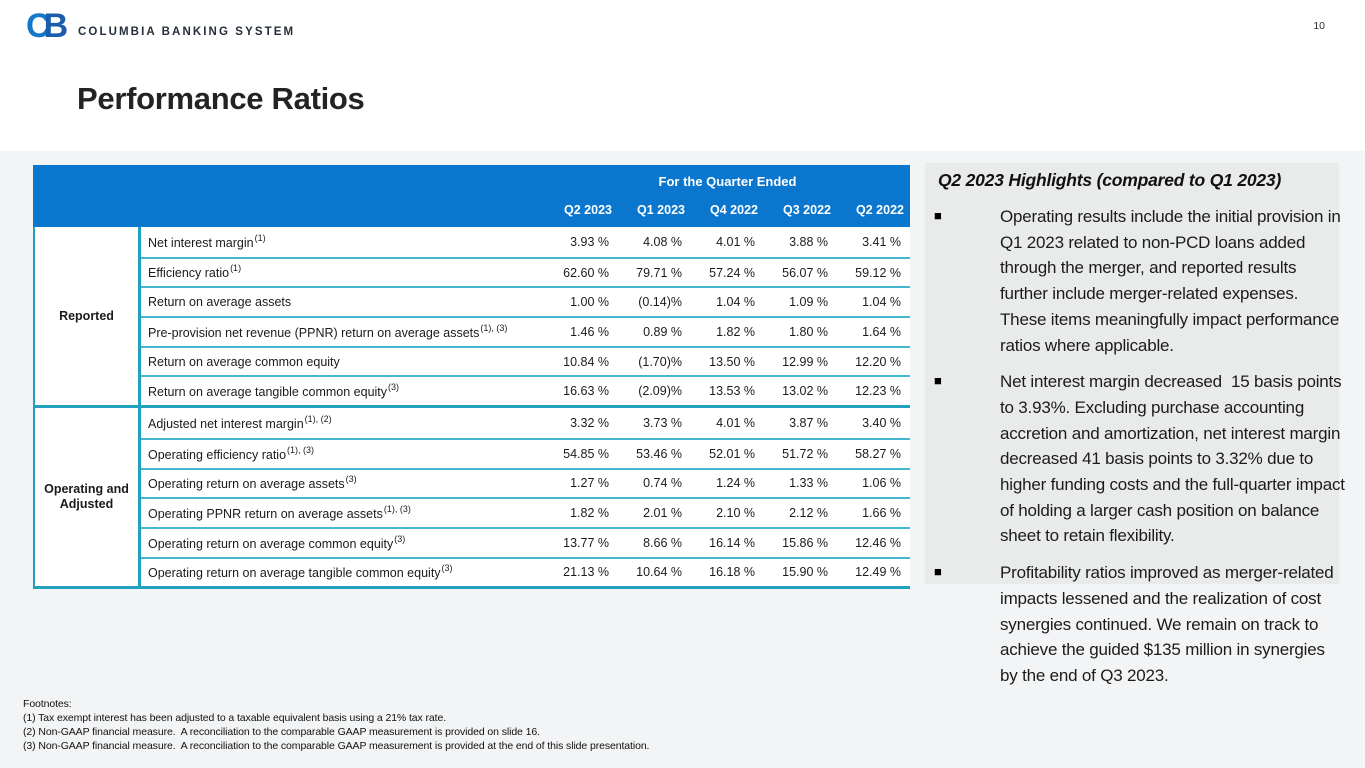  What do you see at coordinates (662, 483) in the screenshot?
I see `value-cell: 0.74 %` at bounding box center [662, 483].